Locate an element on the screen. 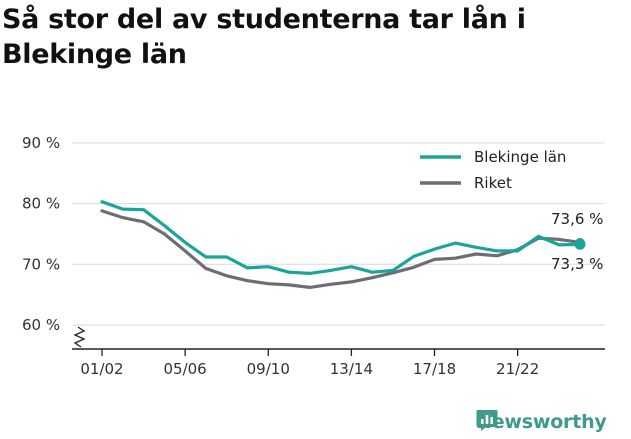 The height and width of the screenshot is (439, 631). y-axis-tick-labels: 60 % 70 % 80 % 90 % is located at coordinates (41, 234).